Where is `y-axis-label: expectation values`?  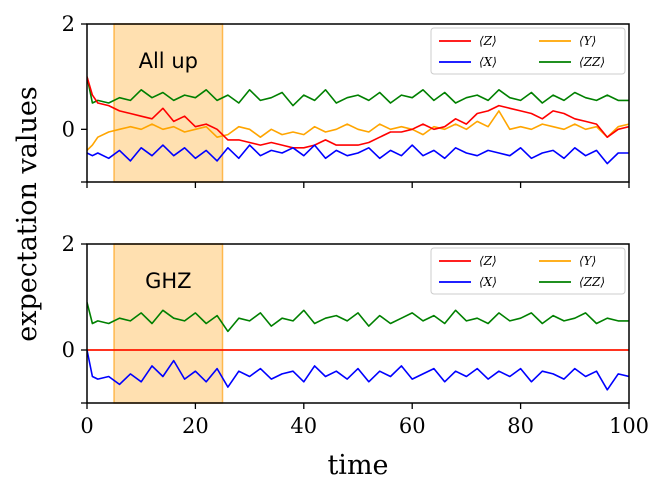
y-axis-label: expectation values is located at coordinates (27, 213).